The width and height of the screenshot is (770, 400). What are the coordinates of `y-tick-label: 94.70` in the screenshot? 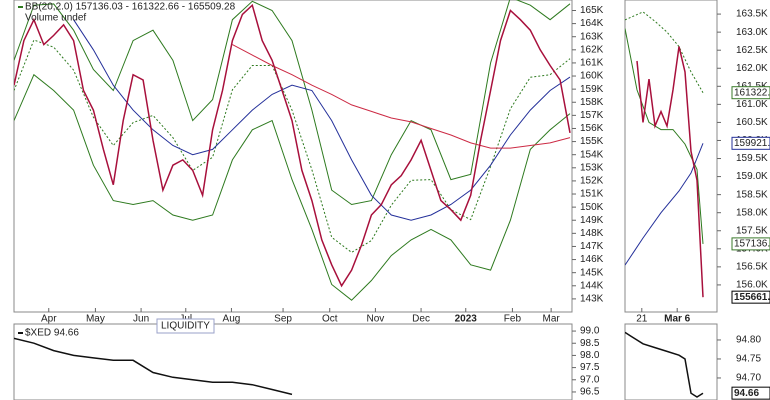 It's located at (748, 378).